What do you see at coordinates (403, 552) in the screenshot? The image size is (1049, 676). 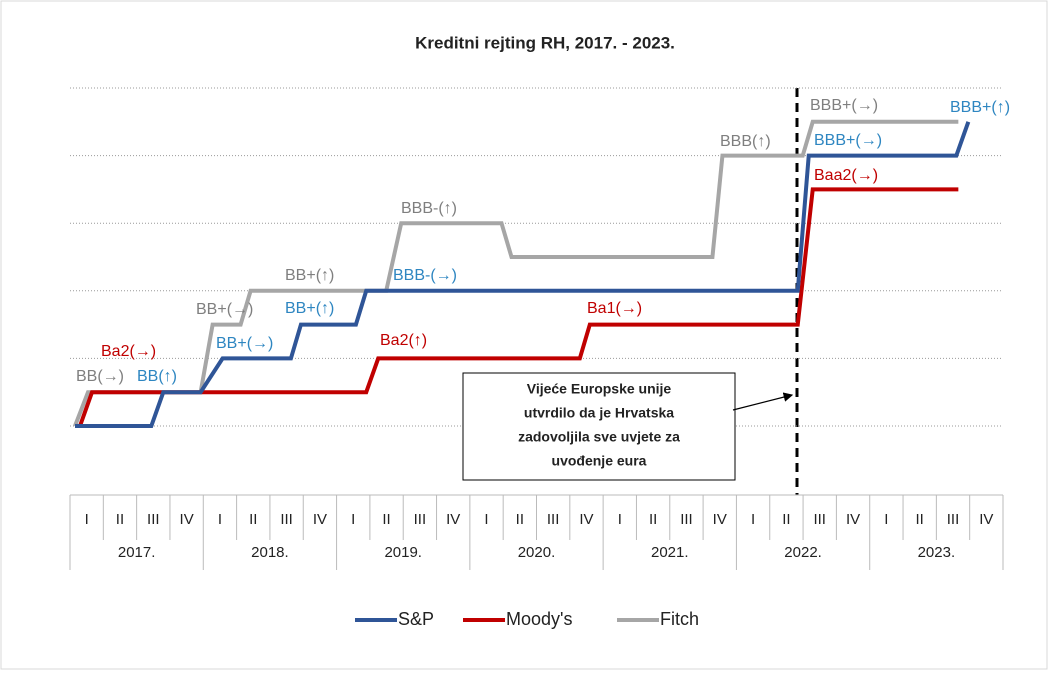 I see `year-label: 2019.` at bounding box center [403, 552].